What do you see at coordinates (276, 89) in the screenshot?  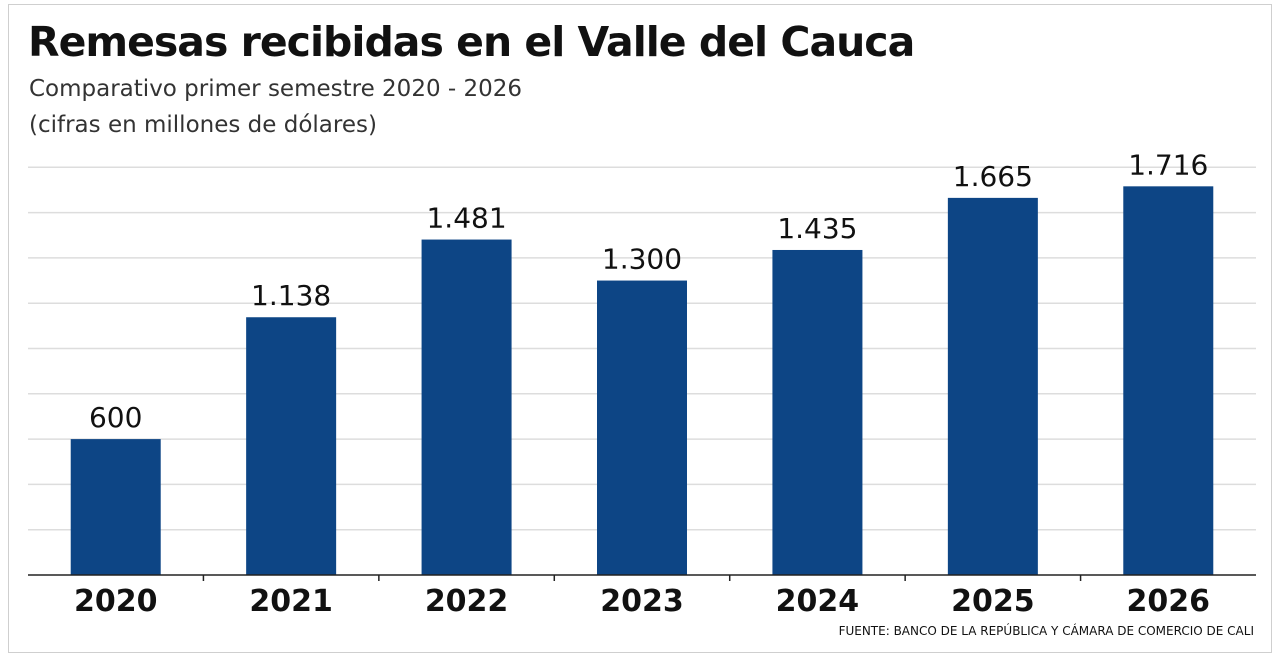 I see `chart-subtitle: Comparativo primer semestre 2020 - 2026` at bounding box center [276, 89].